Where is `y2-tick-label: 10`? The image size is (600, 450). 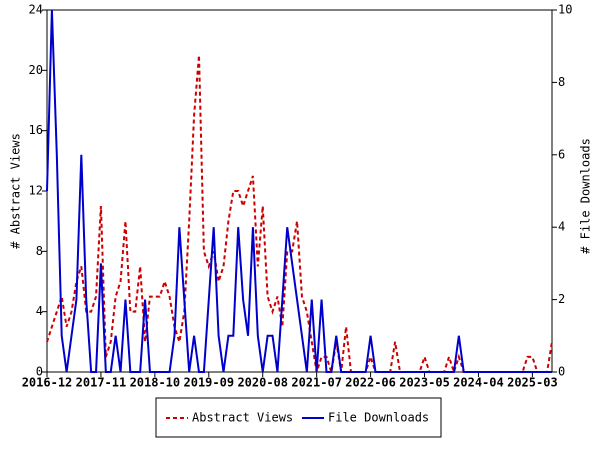 y2-tick-label: 10 is located at coordinates (565, 10).